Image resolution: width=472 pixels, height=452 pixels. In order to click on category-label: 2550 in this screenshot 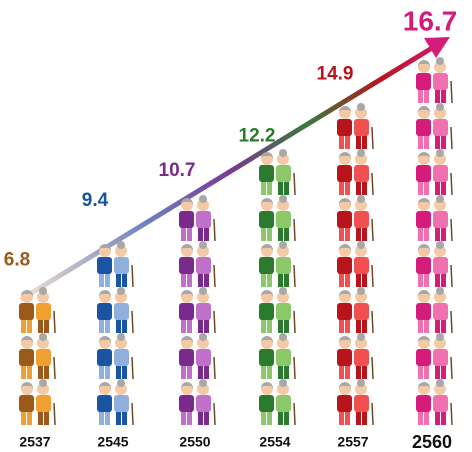, I will do `click(194, 442)`.